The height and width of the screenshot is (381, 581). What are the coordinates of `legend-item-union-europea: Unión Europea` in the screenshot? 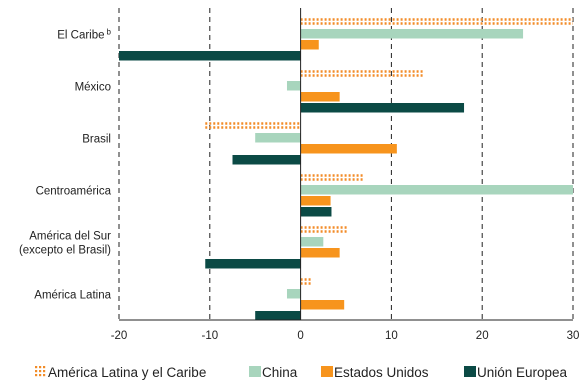 It's located at (516, 372).